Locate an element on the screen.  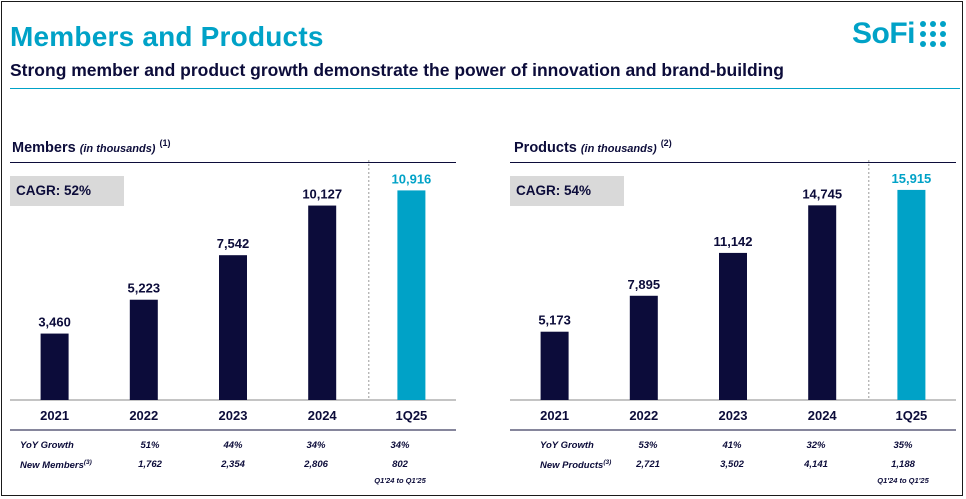
products-yoy-label: YoY Growth is located at coordinates (567, 445).